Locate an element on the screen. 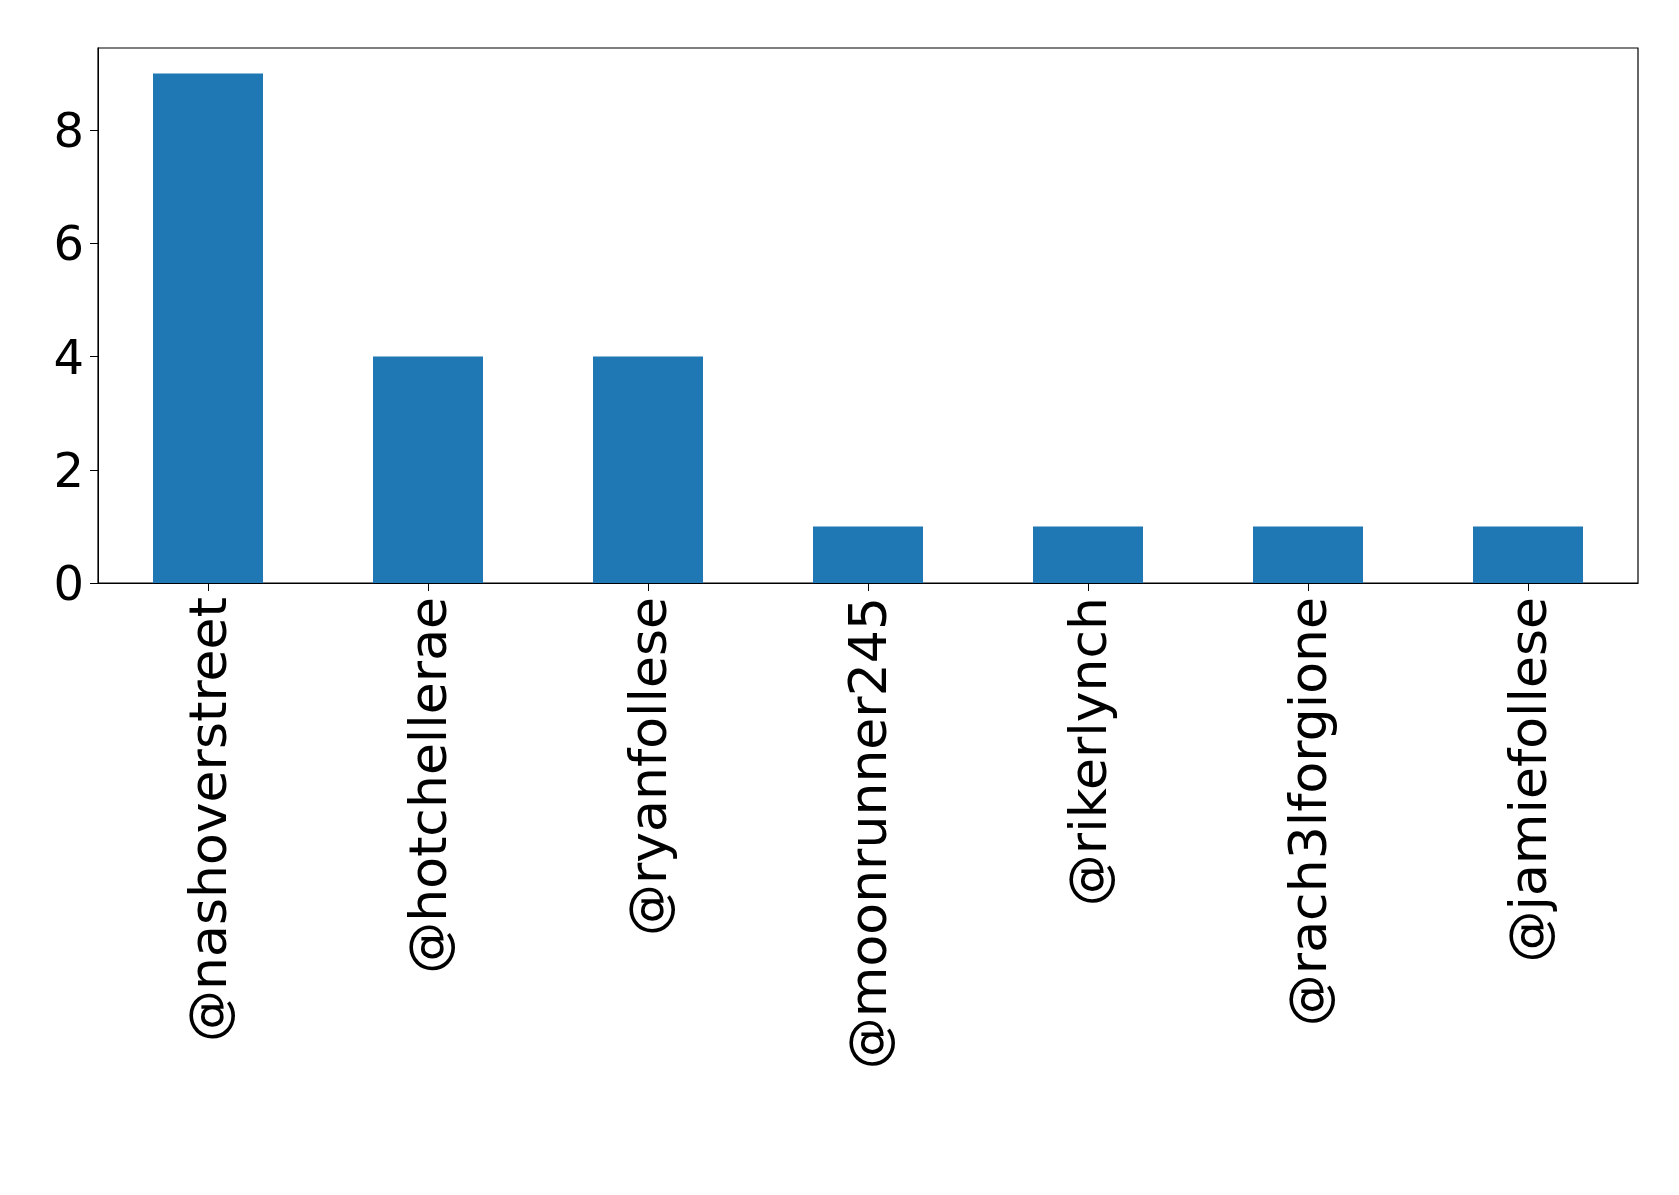 This screenshot has width=1679, height=1195. y-tick-label: 4 is located at coordinates (68, 356).